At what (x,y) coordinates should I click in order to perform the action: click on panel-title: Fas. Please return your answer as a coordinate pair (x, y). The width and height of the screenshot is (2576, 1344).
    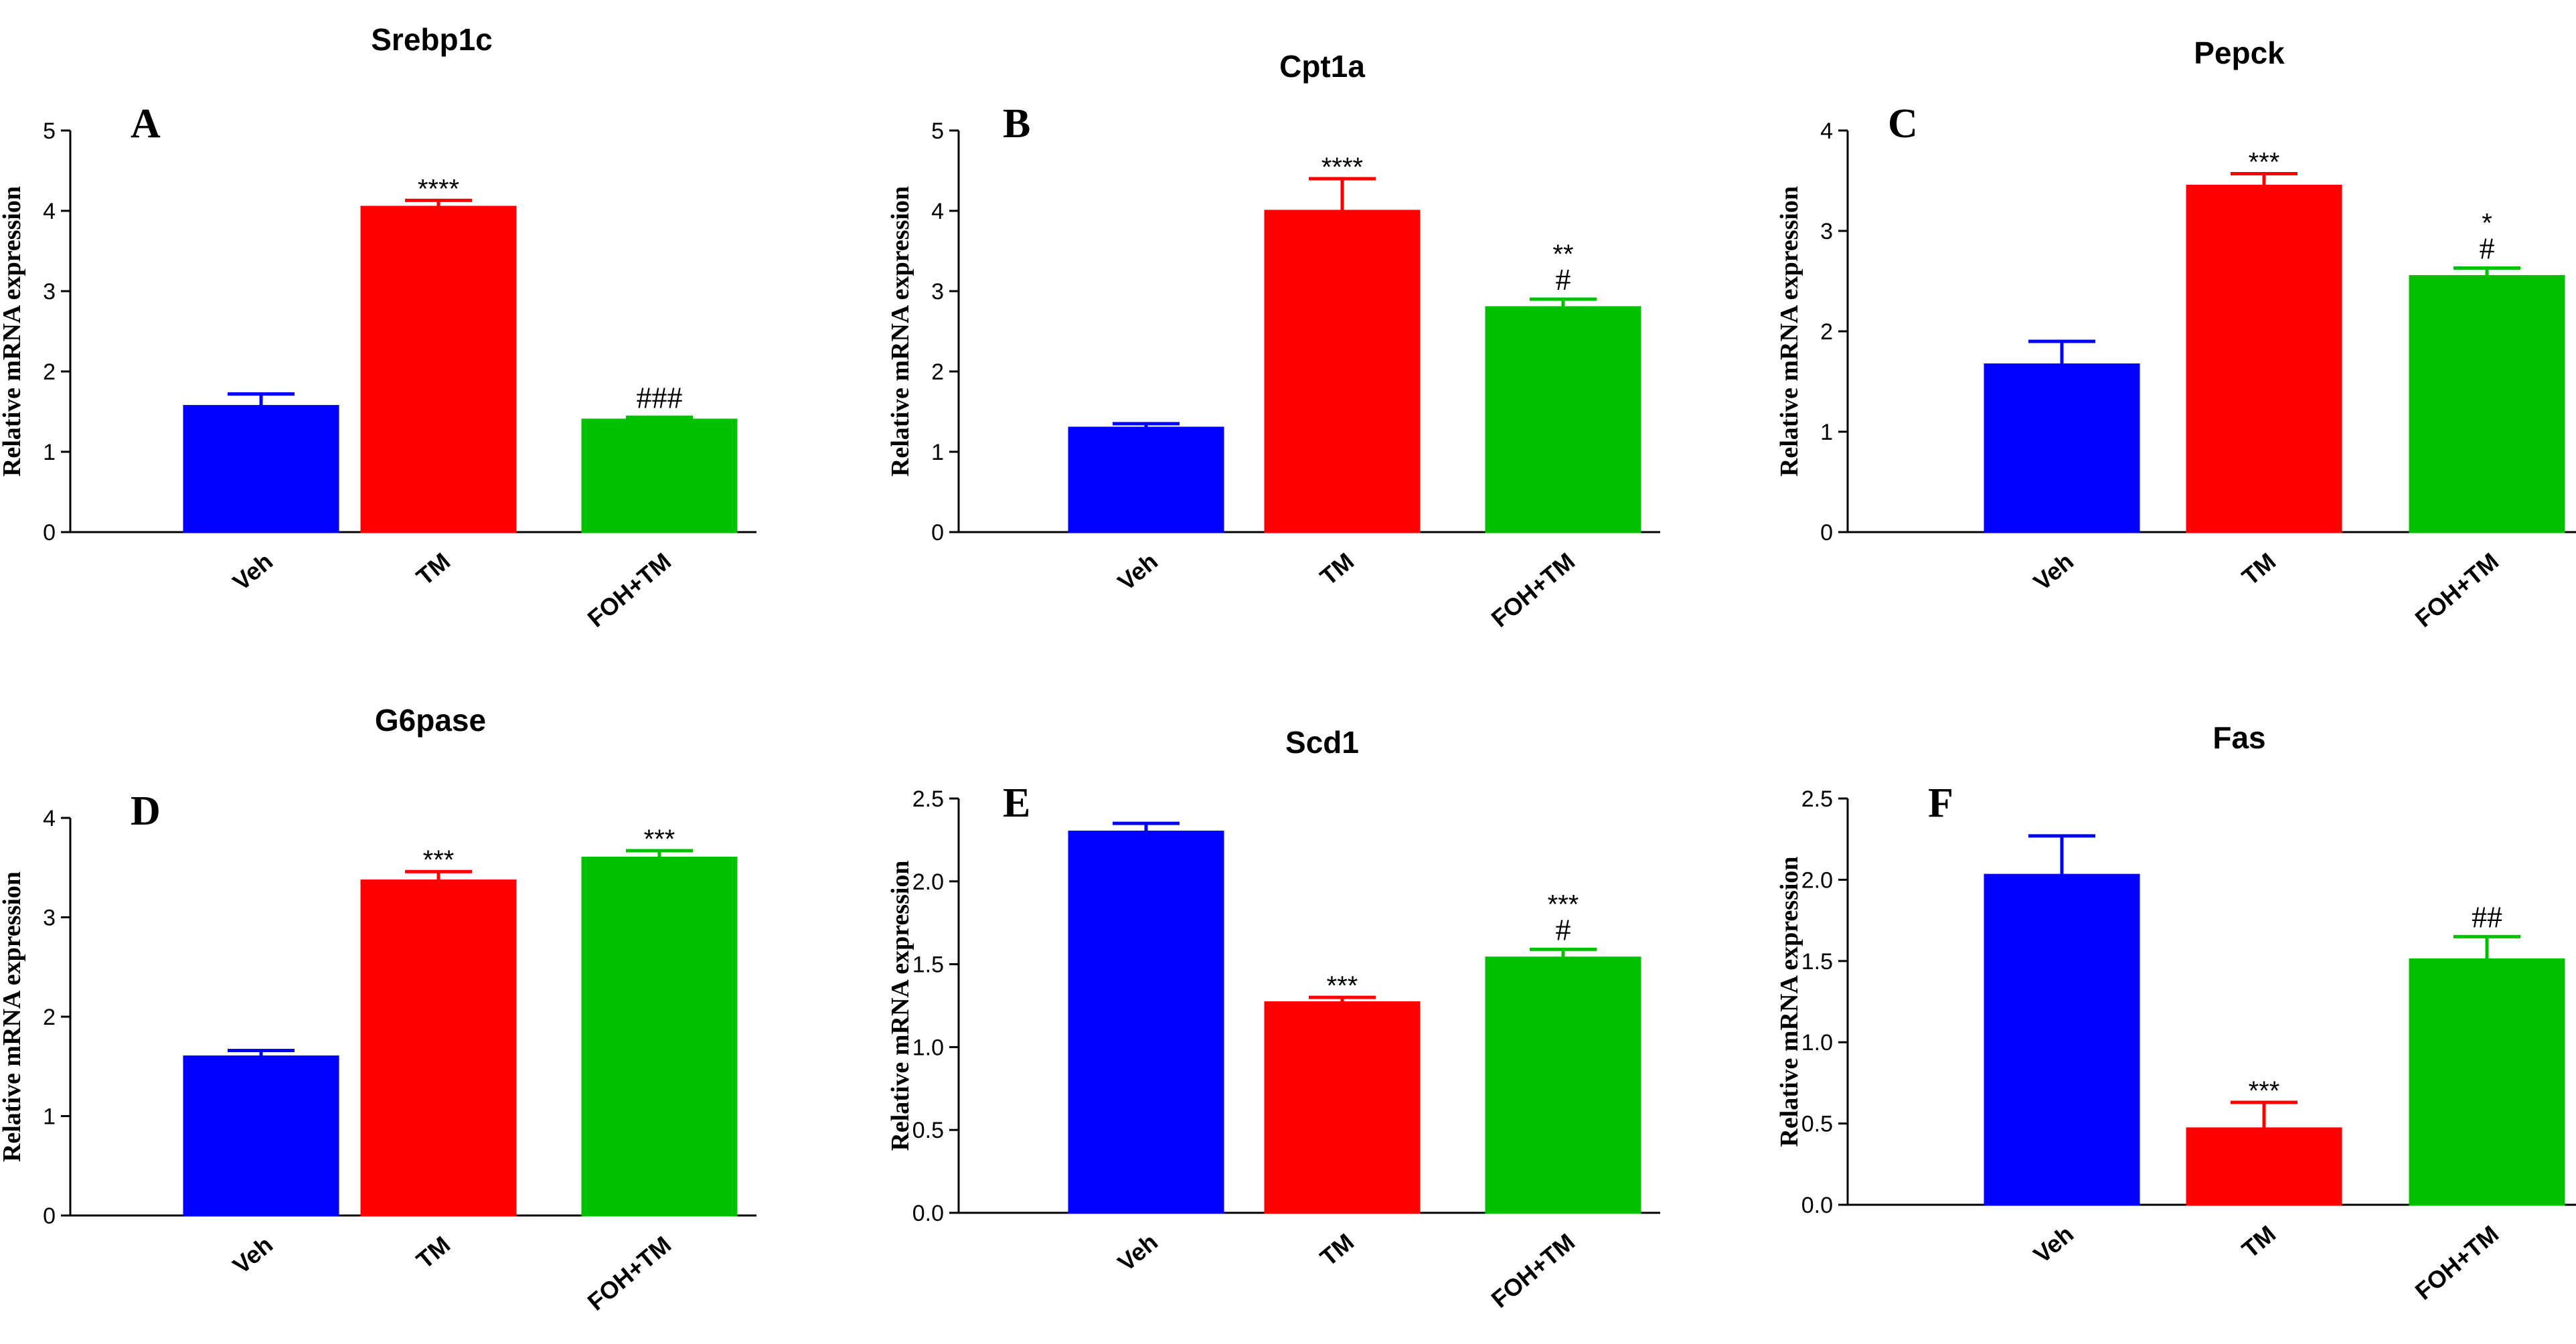
    Looking at the image, I should click on (2239, 737).